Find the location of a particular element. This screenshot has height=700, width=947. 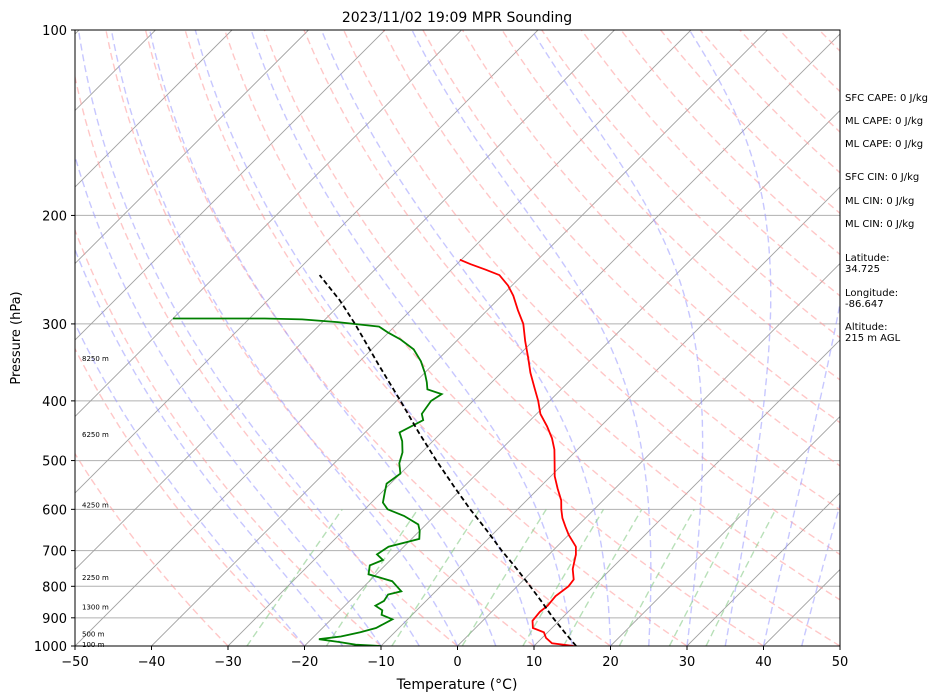

parcel-line is located at coordinates (447, 460).